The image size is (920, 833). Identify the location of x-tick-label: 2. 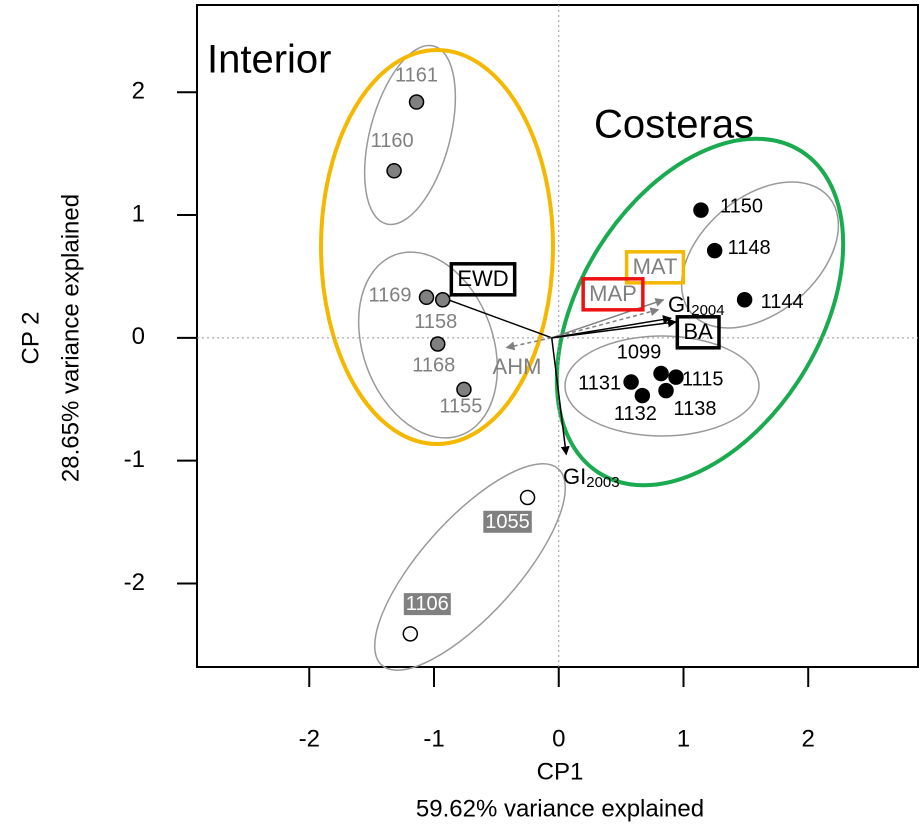
(808, 738).